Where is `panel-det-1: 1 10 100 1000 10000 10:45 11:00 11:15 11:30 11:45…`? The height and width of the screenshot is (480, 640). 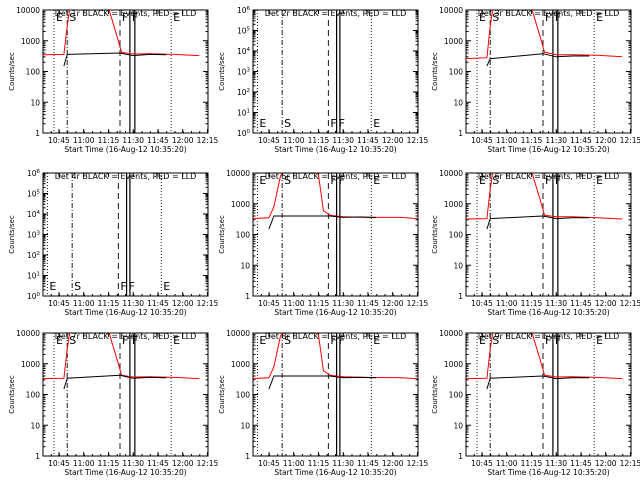
panel-det-1: 1 10 100 1000 10000 10:45 11:00 11:15 11:30 11:45… is located at coordinates (113, 80).